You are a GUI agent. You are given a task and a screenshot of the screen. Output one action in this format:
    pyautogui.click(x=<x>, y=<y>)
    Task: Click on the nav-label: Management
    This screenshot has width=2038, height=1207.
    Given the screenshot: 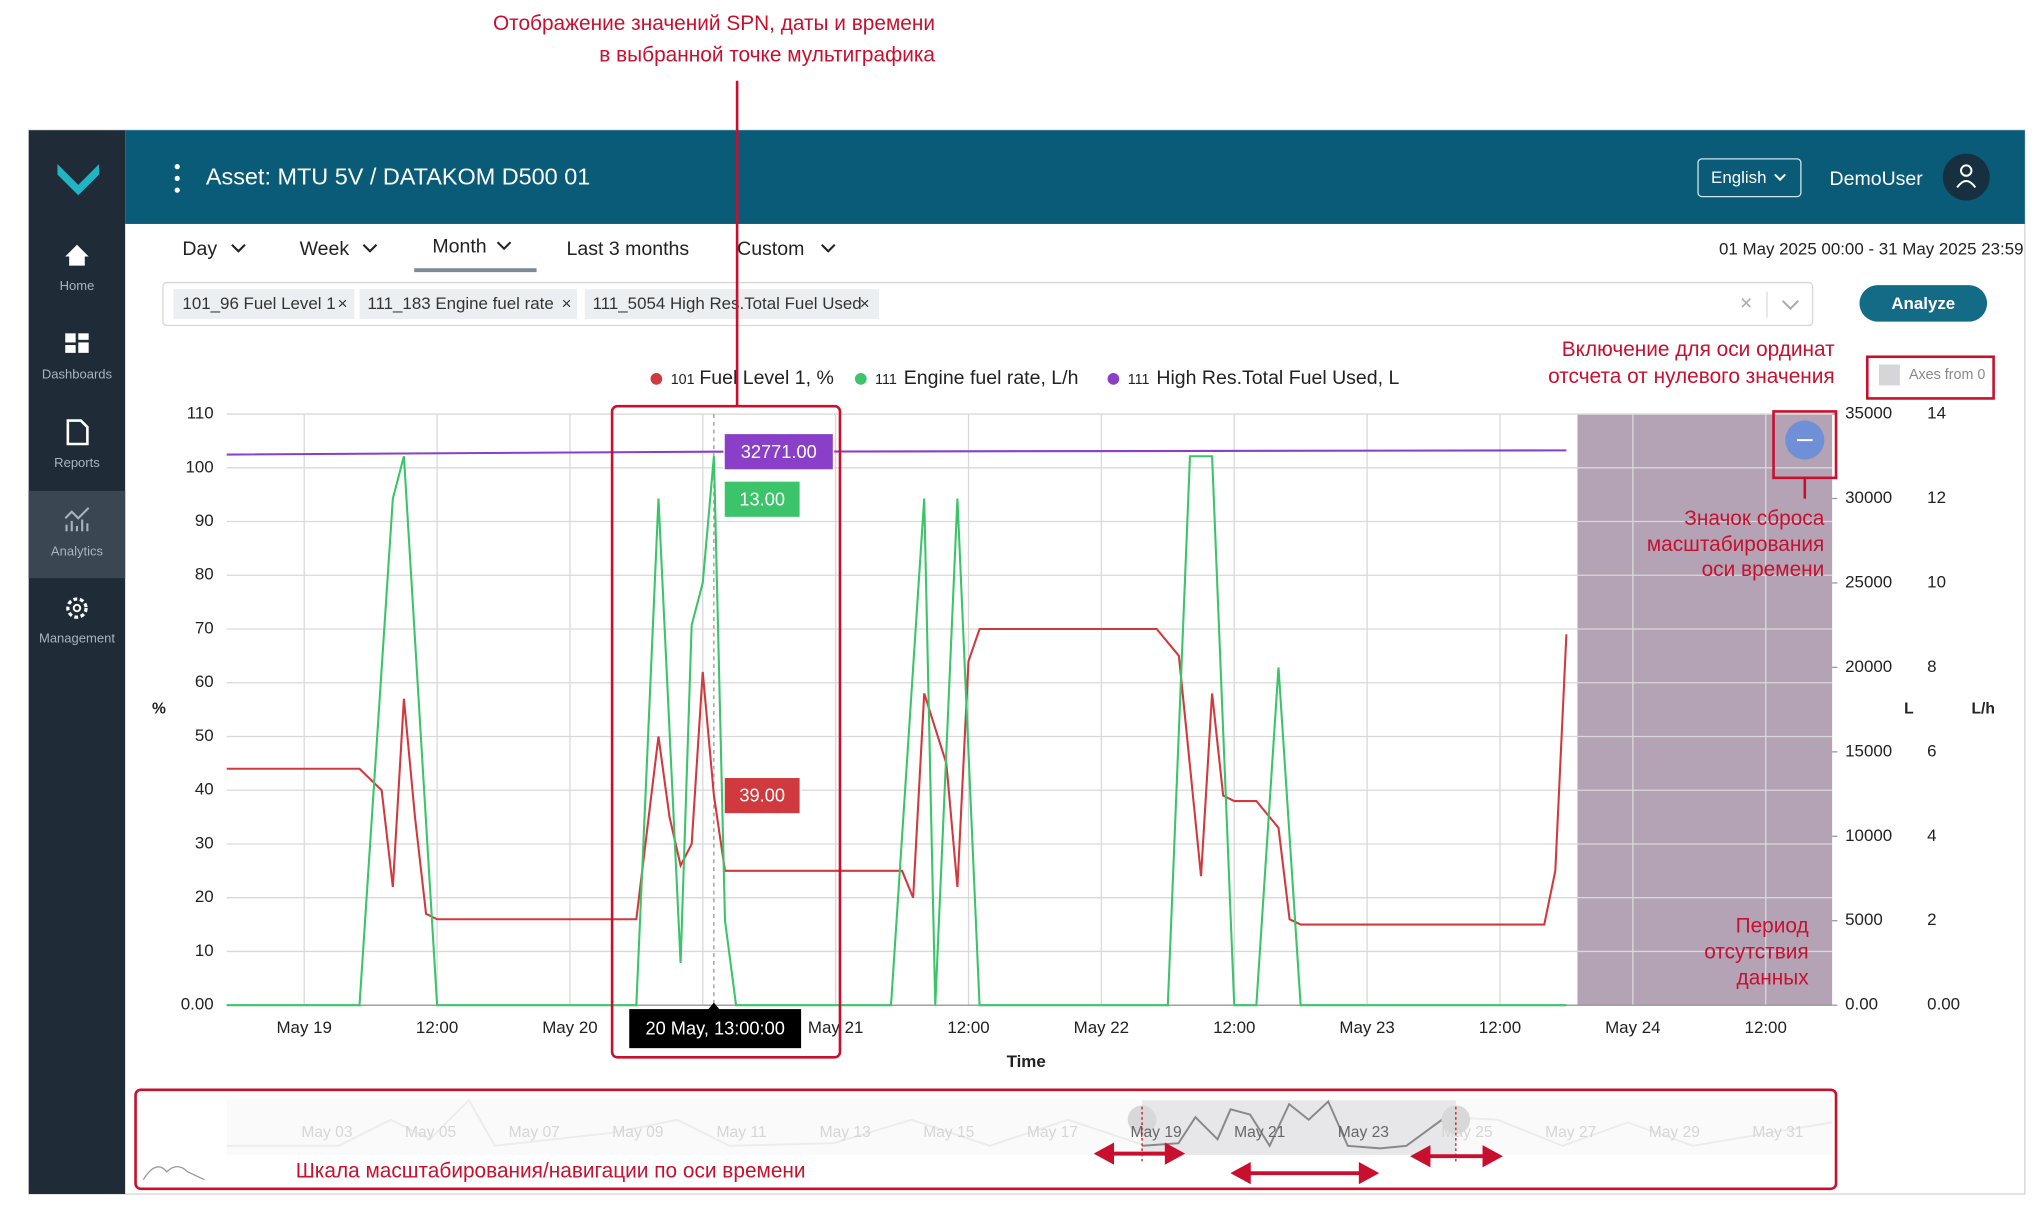 What is the action you would take?
    pyautogui.click(x=77, y=638)
    